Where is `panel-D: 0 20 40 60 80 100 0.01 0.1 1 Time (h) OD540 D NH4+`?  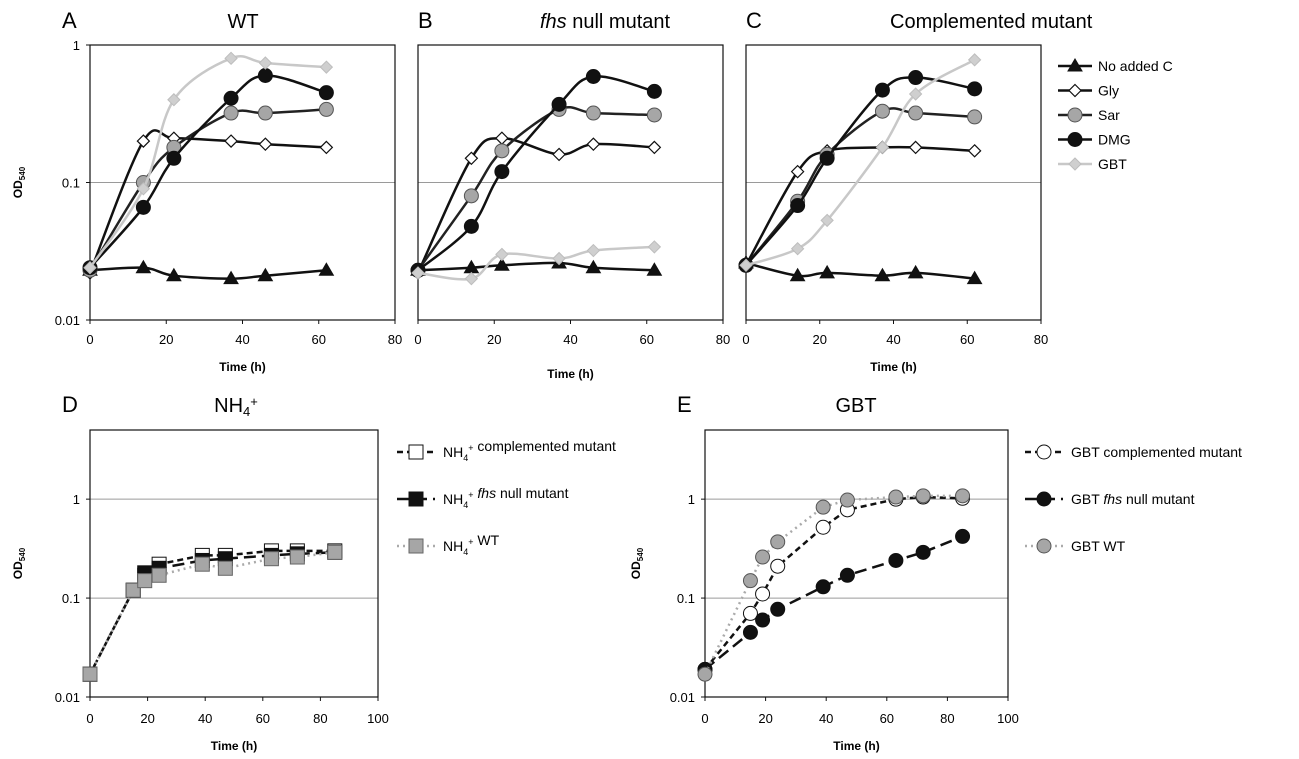
panel-D: 0 20 40 60 80 100 0.01 0.1 1 Time (h) OD540 D NH4+ is located at coordinates (200, 572).